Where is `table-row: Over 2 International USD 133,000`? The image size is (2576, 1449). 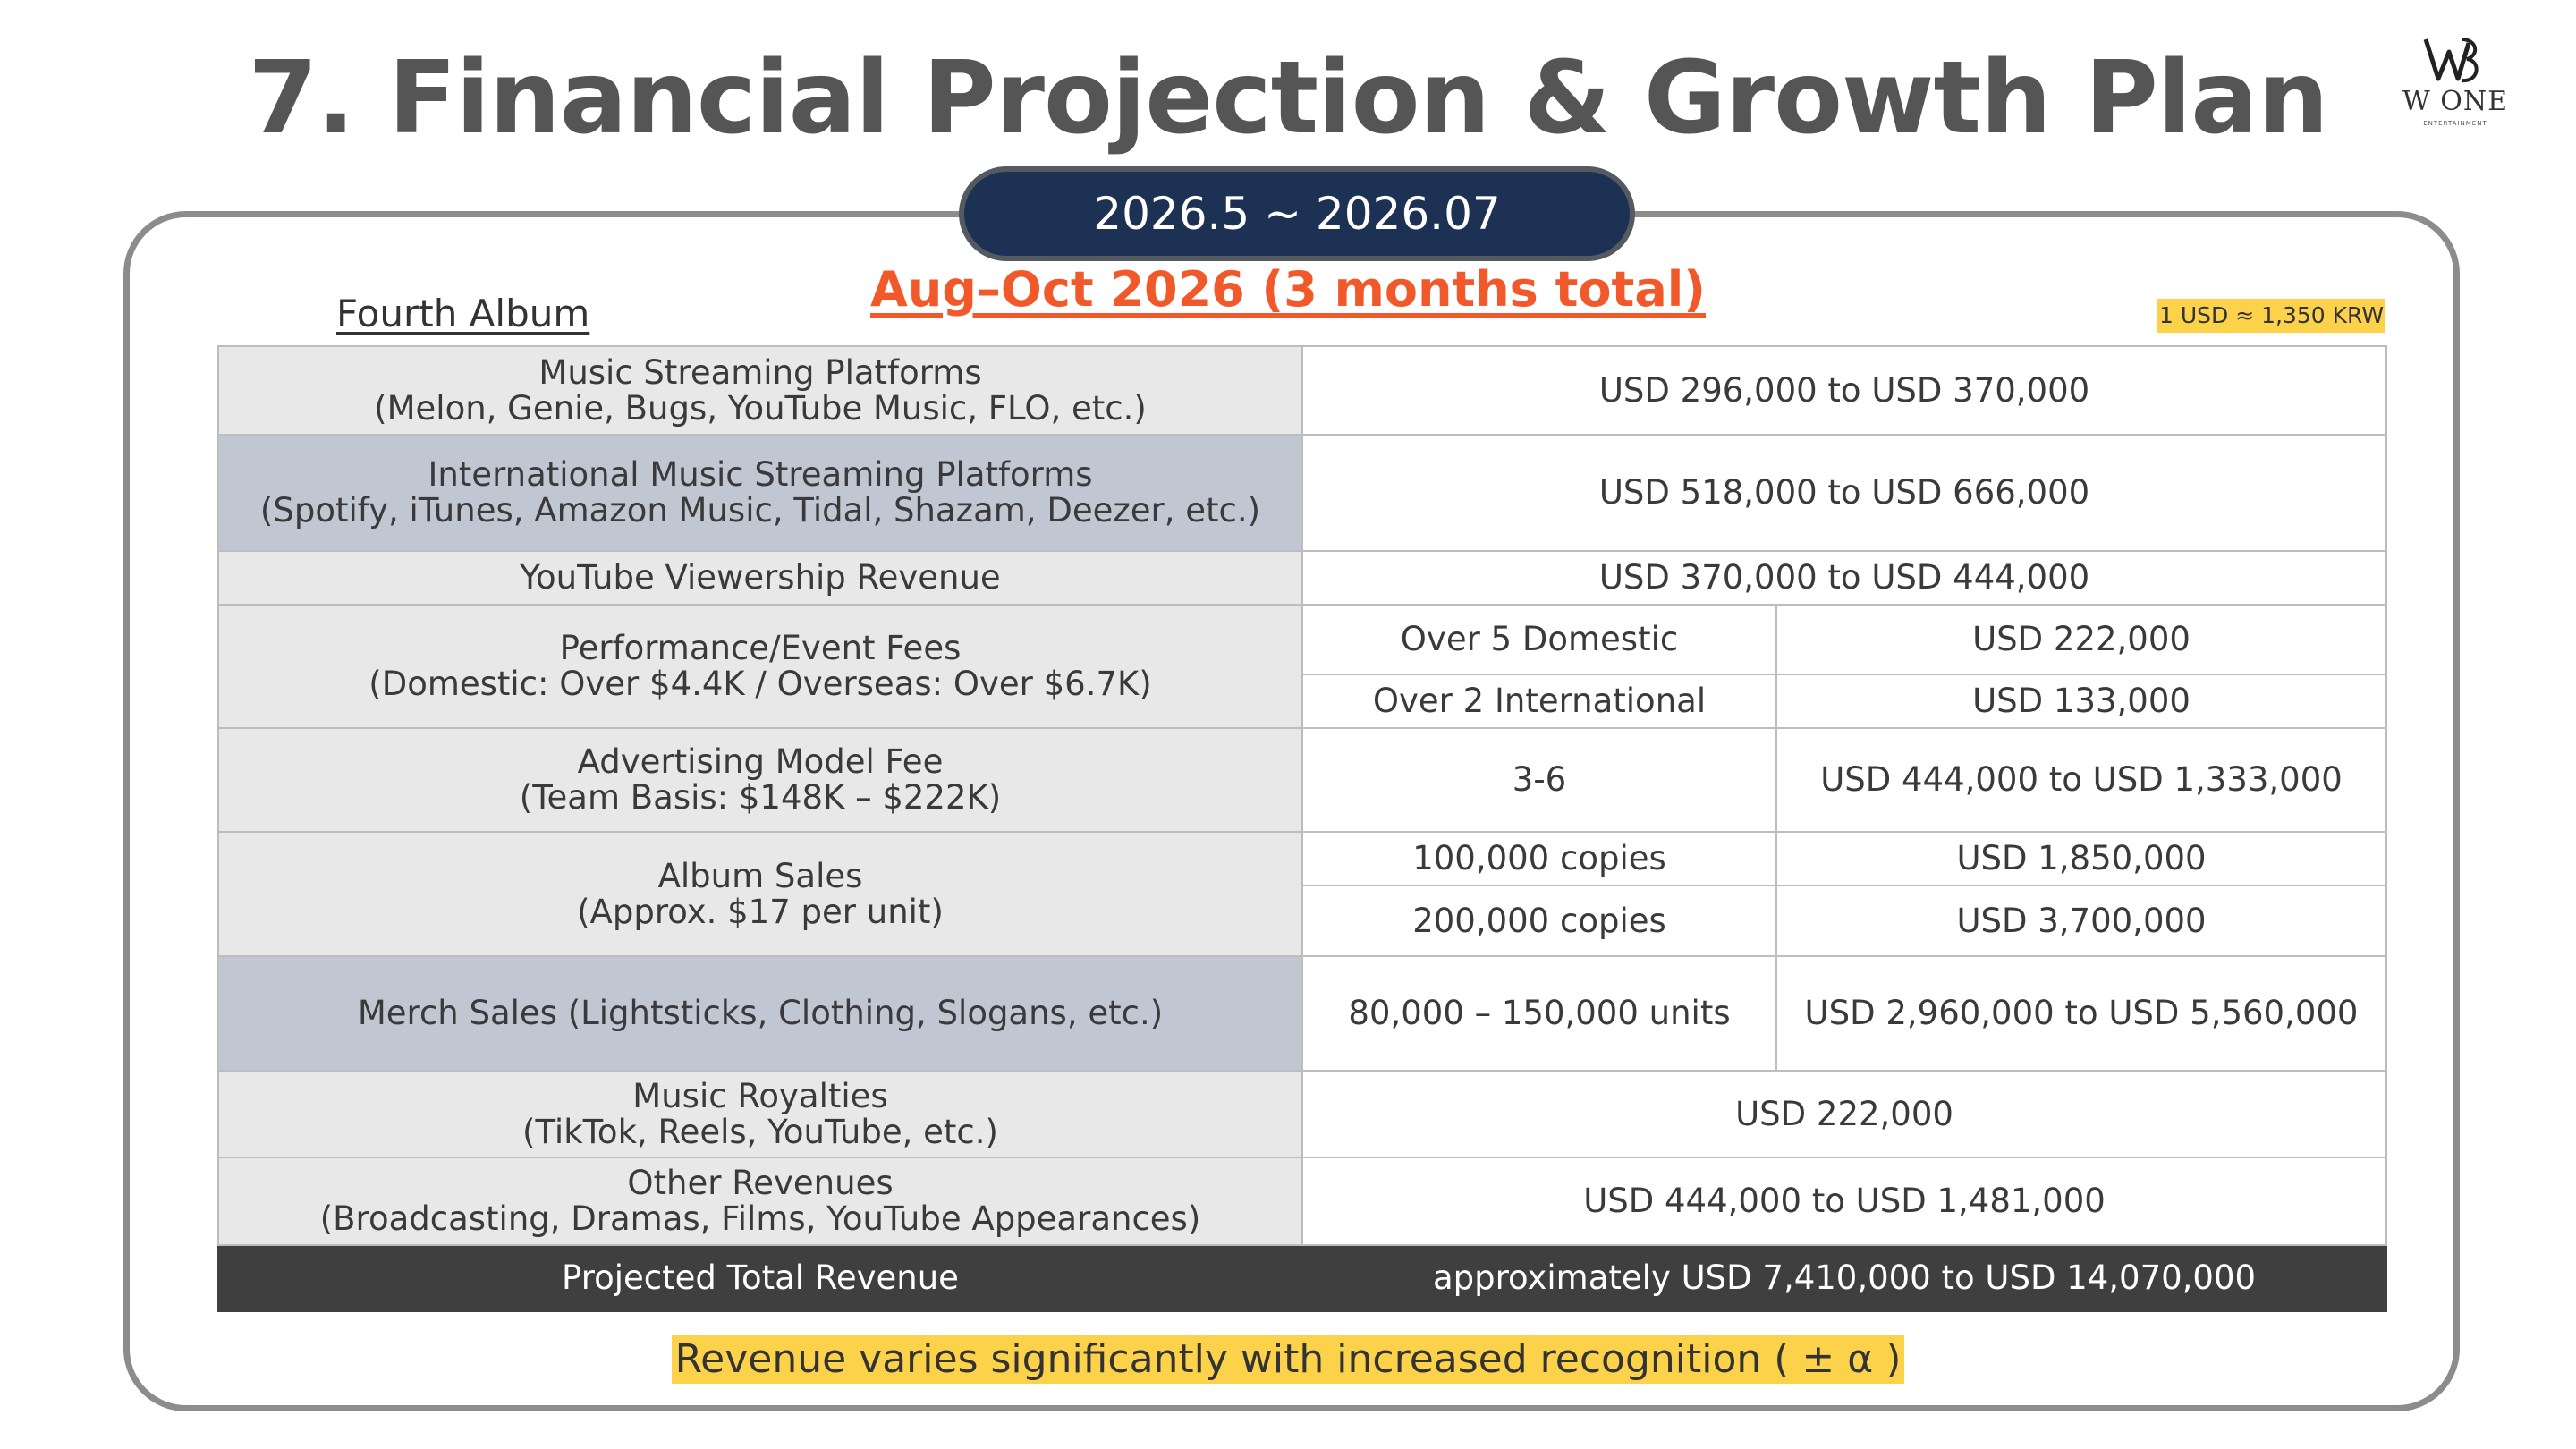 table-row: Over 2 International USD 133,000 is located at coordinates (1303, 701).